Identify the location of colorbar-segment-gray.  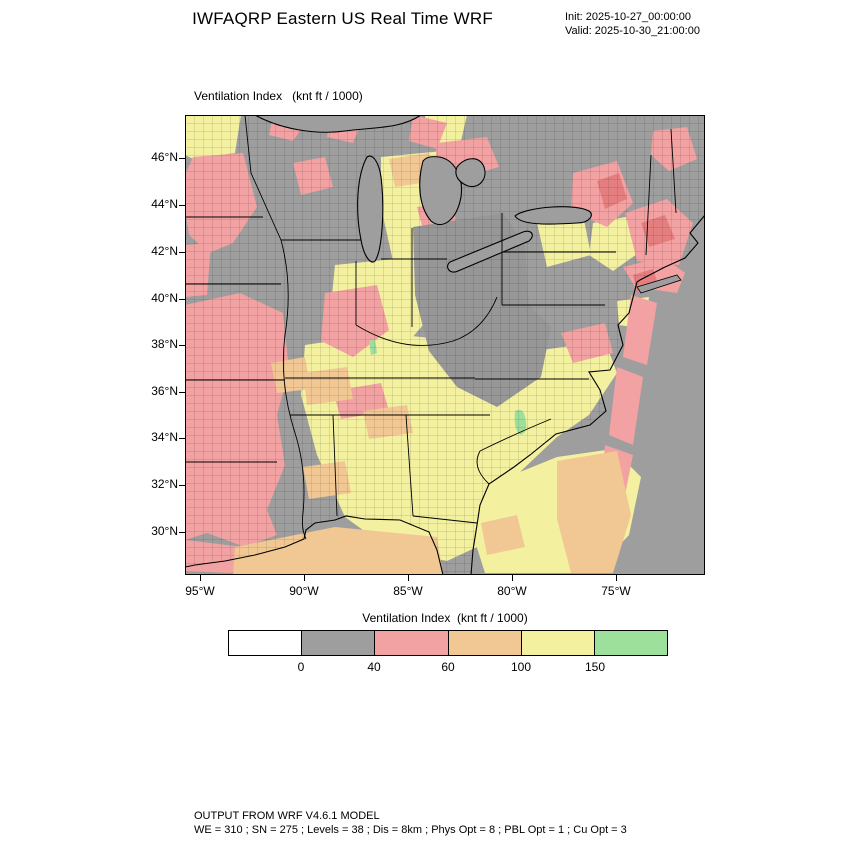
(339, 643).